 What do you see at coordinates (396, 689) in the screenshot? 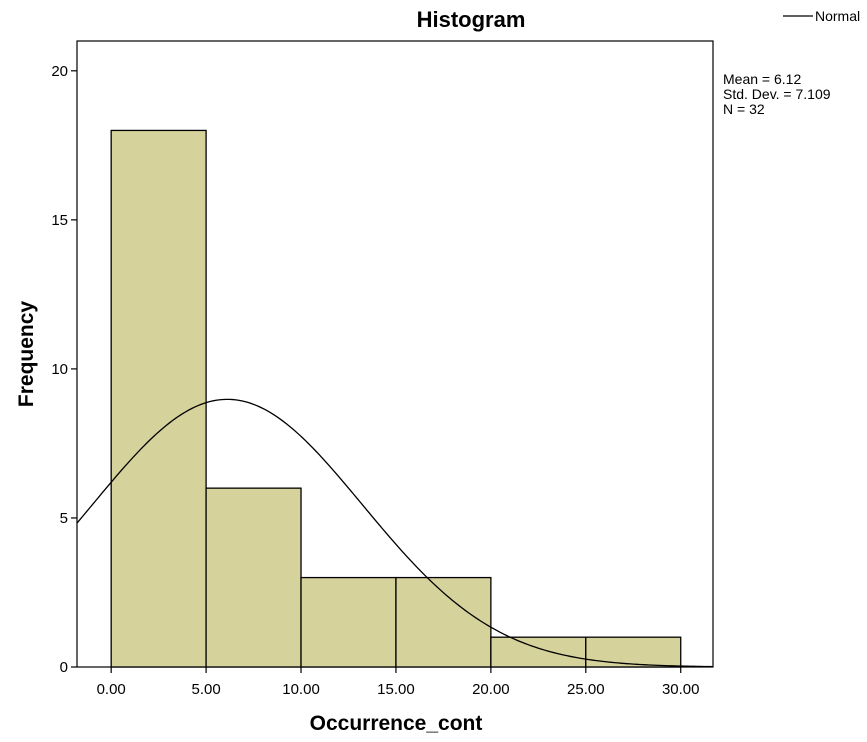
I see `x-tick-label: 15.00` at bounding box center [396, 689].